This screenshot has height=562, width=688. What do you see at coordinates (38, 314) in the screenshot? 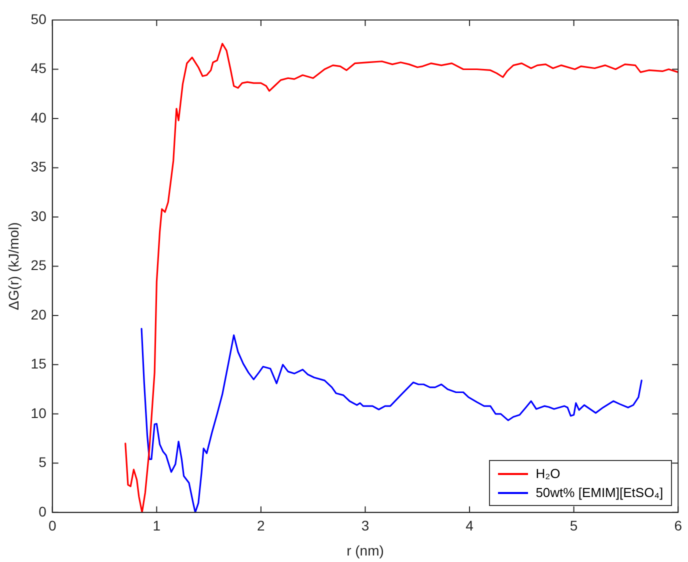
I see `y-tick-label: 20` at bounding box center [38, 314].